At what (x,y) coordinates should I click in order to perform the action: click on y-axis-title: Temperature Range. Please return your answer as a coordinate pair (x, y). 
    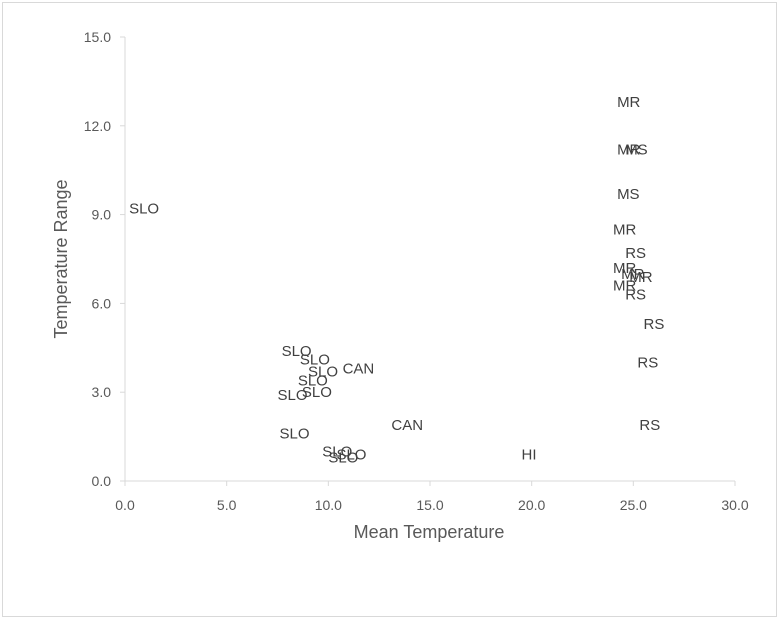
    Looking at the image, I should click on (61, 258).